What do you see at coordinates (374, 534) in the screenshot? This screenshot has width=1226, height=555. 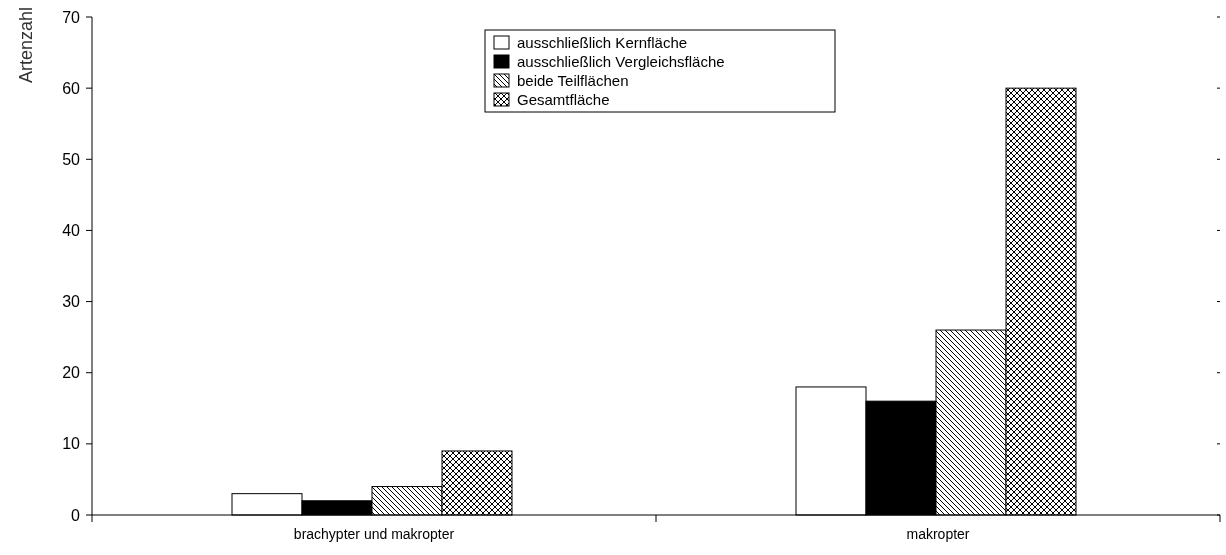 I see `x-tick-label: brachypter und makropter` at bounding box center [374, 534].